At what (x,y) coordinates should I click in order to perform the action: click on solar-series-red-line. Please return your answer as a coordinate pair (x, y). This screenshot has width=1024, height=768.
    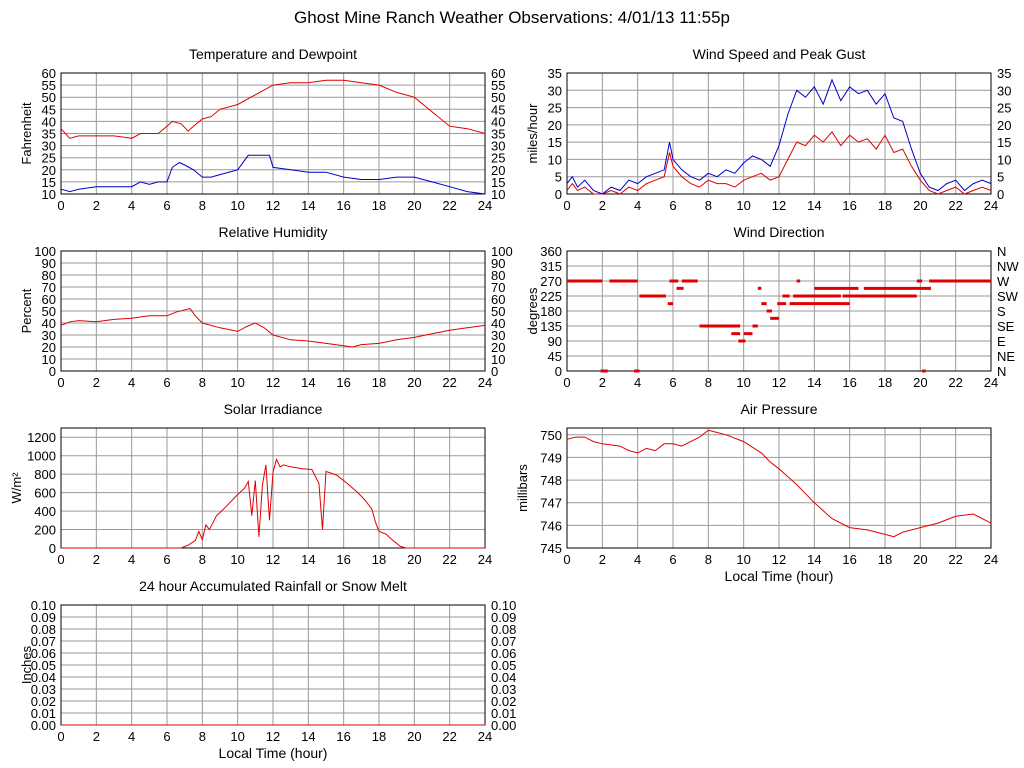
    Looking at the image, I should click on (273, 503).